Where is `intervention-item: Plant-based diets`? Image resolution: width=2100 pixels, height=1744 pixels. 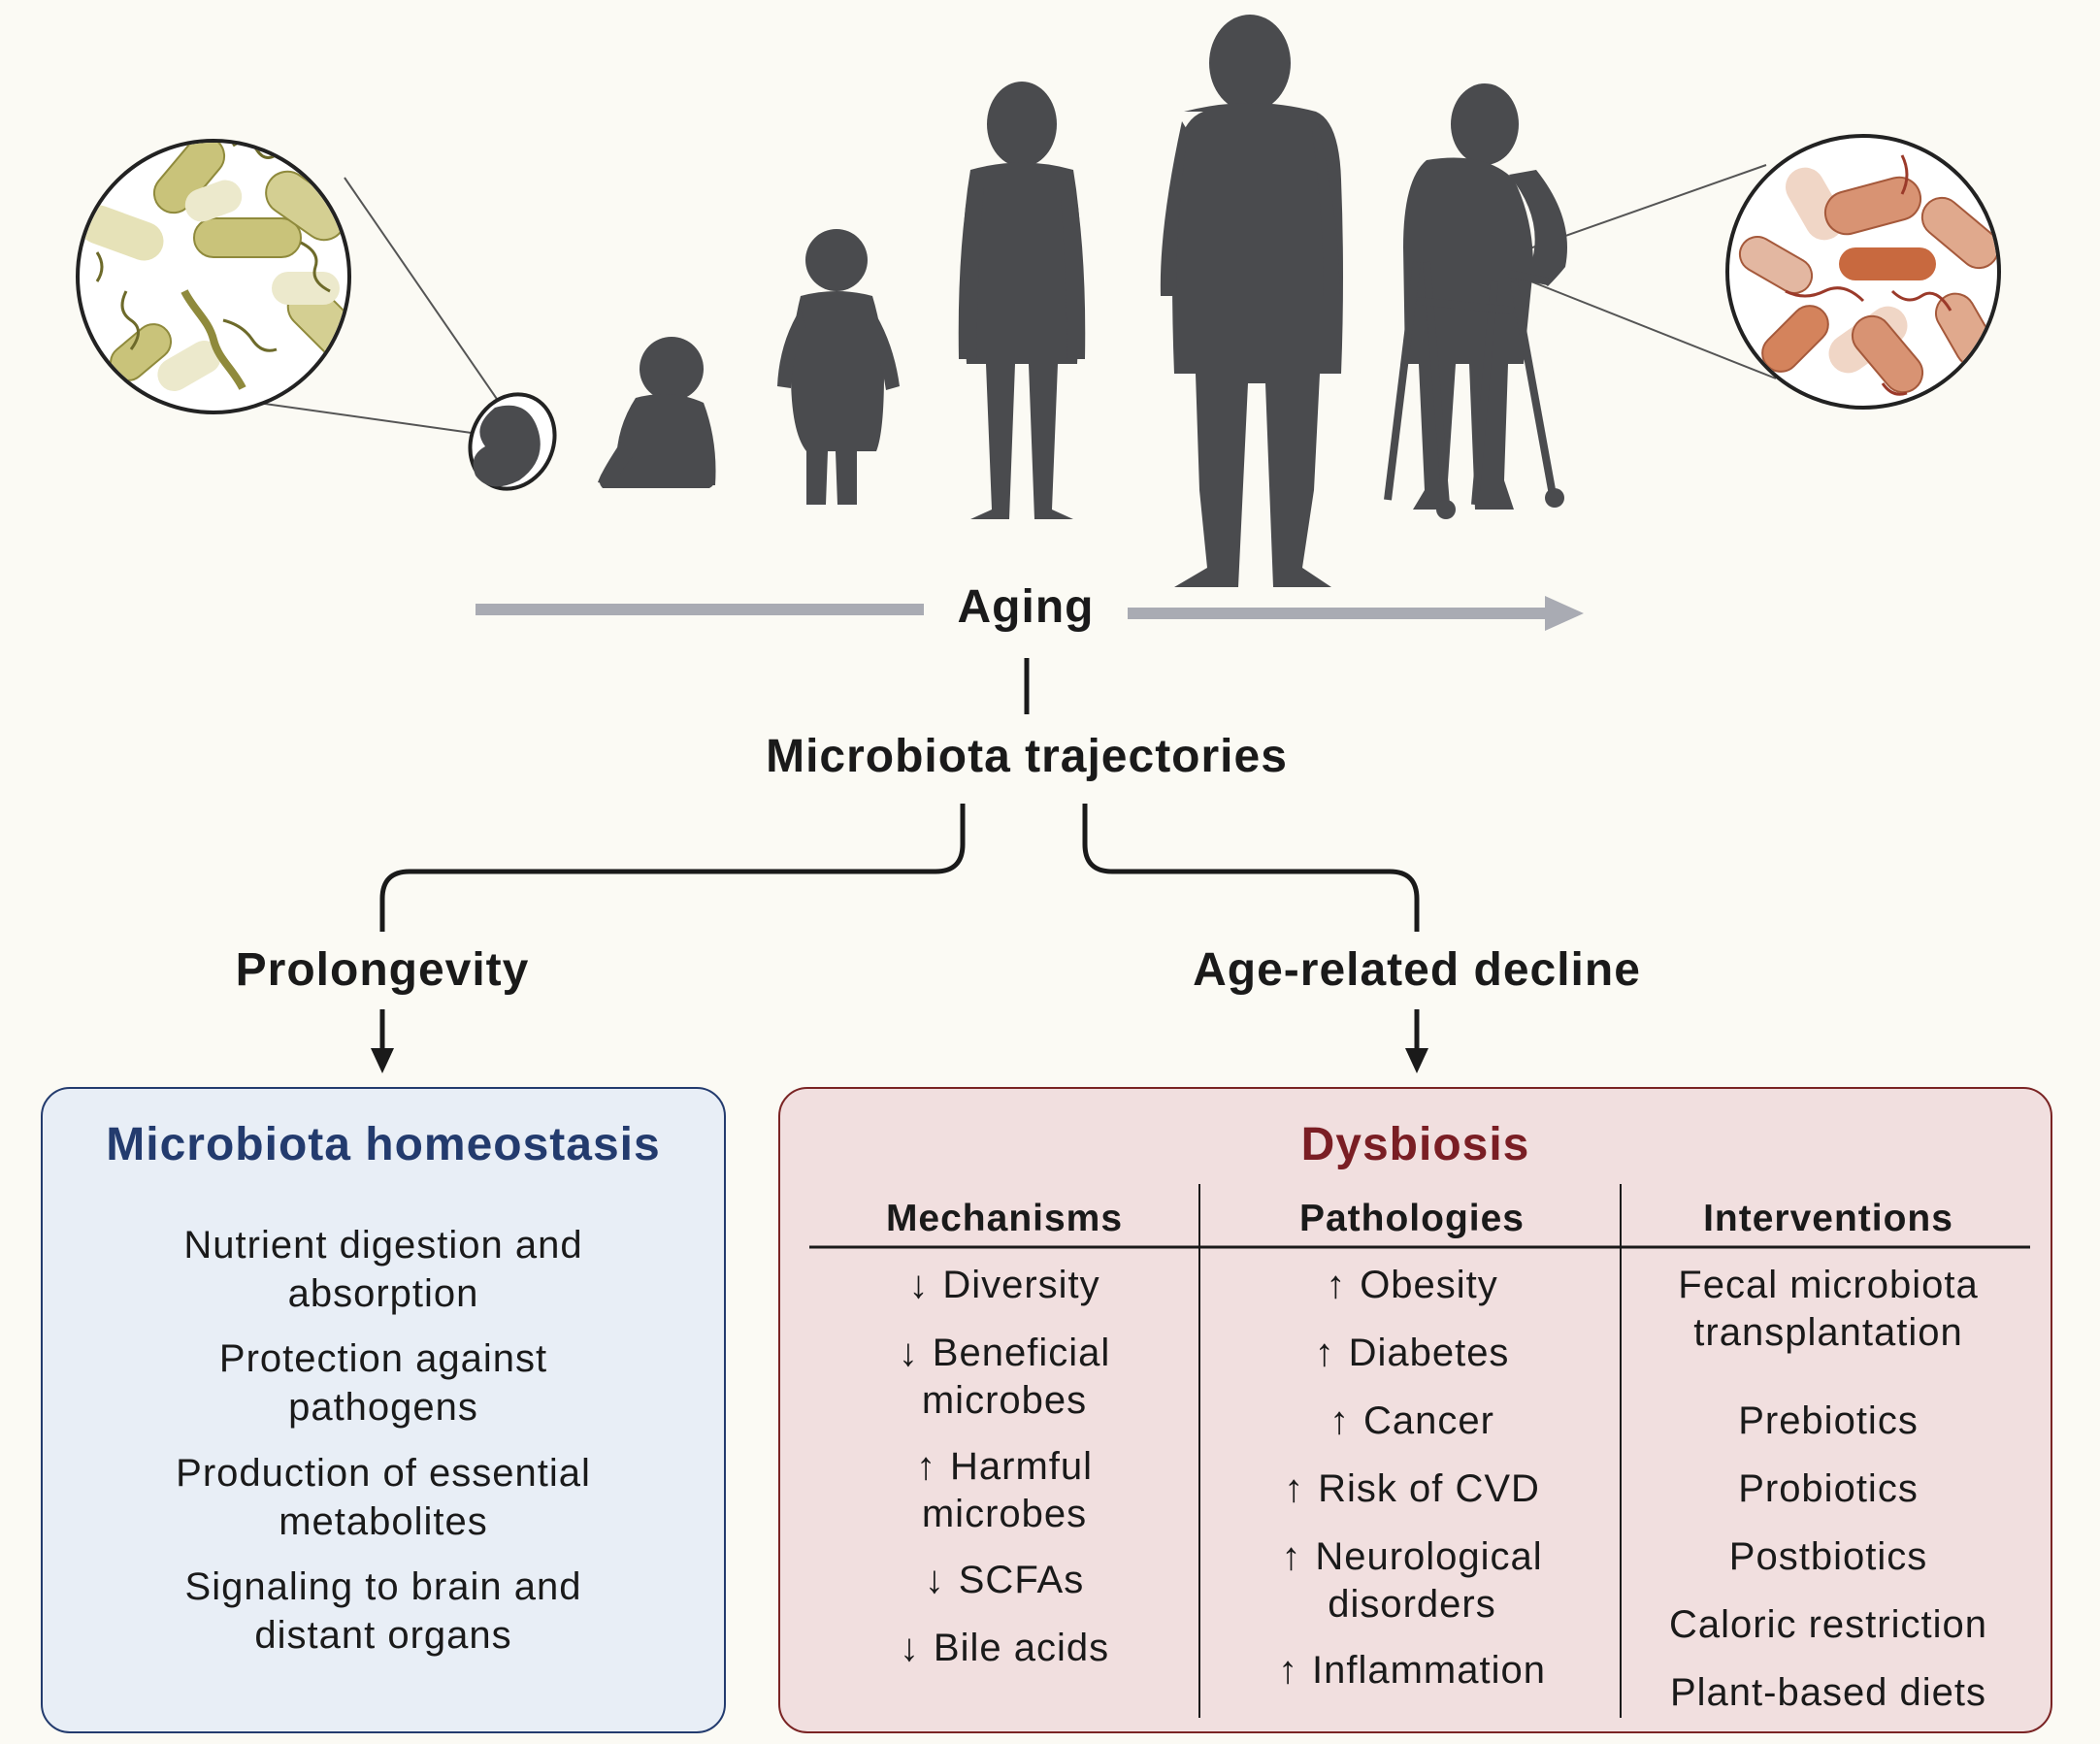
intervention-item: Plant-based diets is located at coordinates (1829, 1693).